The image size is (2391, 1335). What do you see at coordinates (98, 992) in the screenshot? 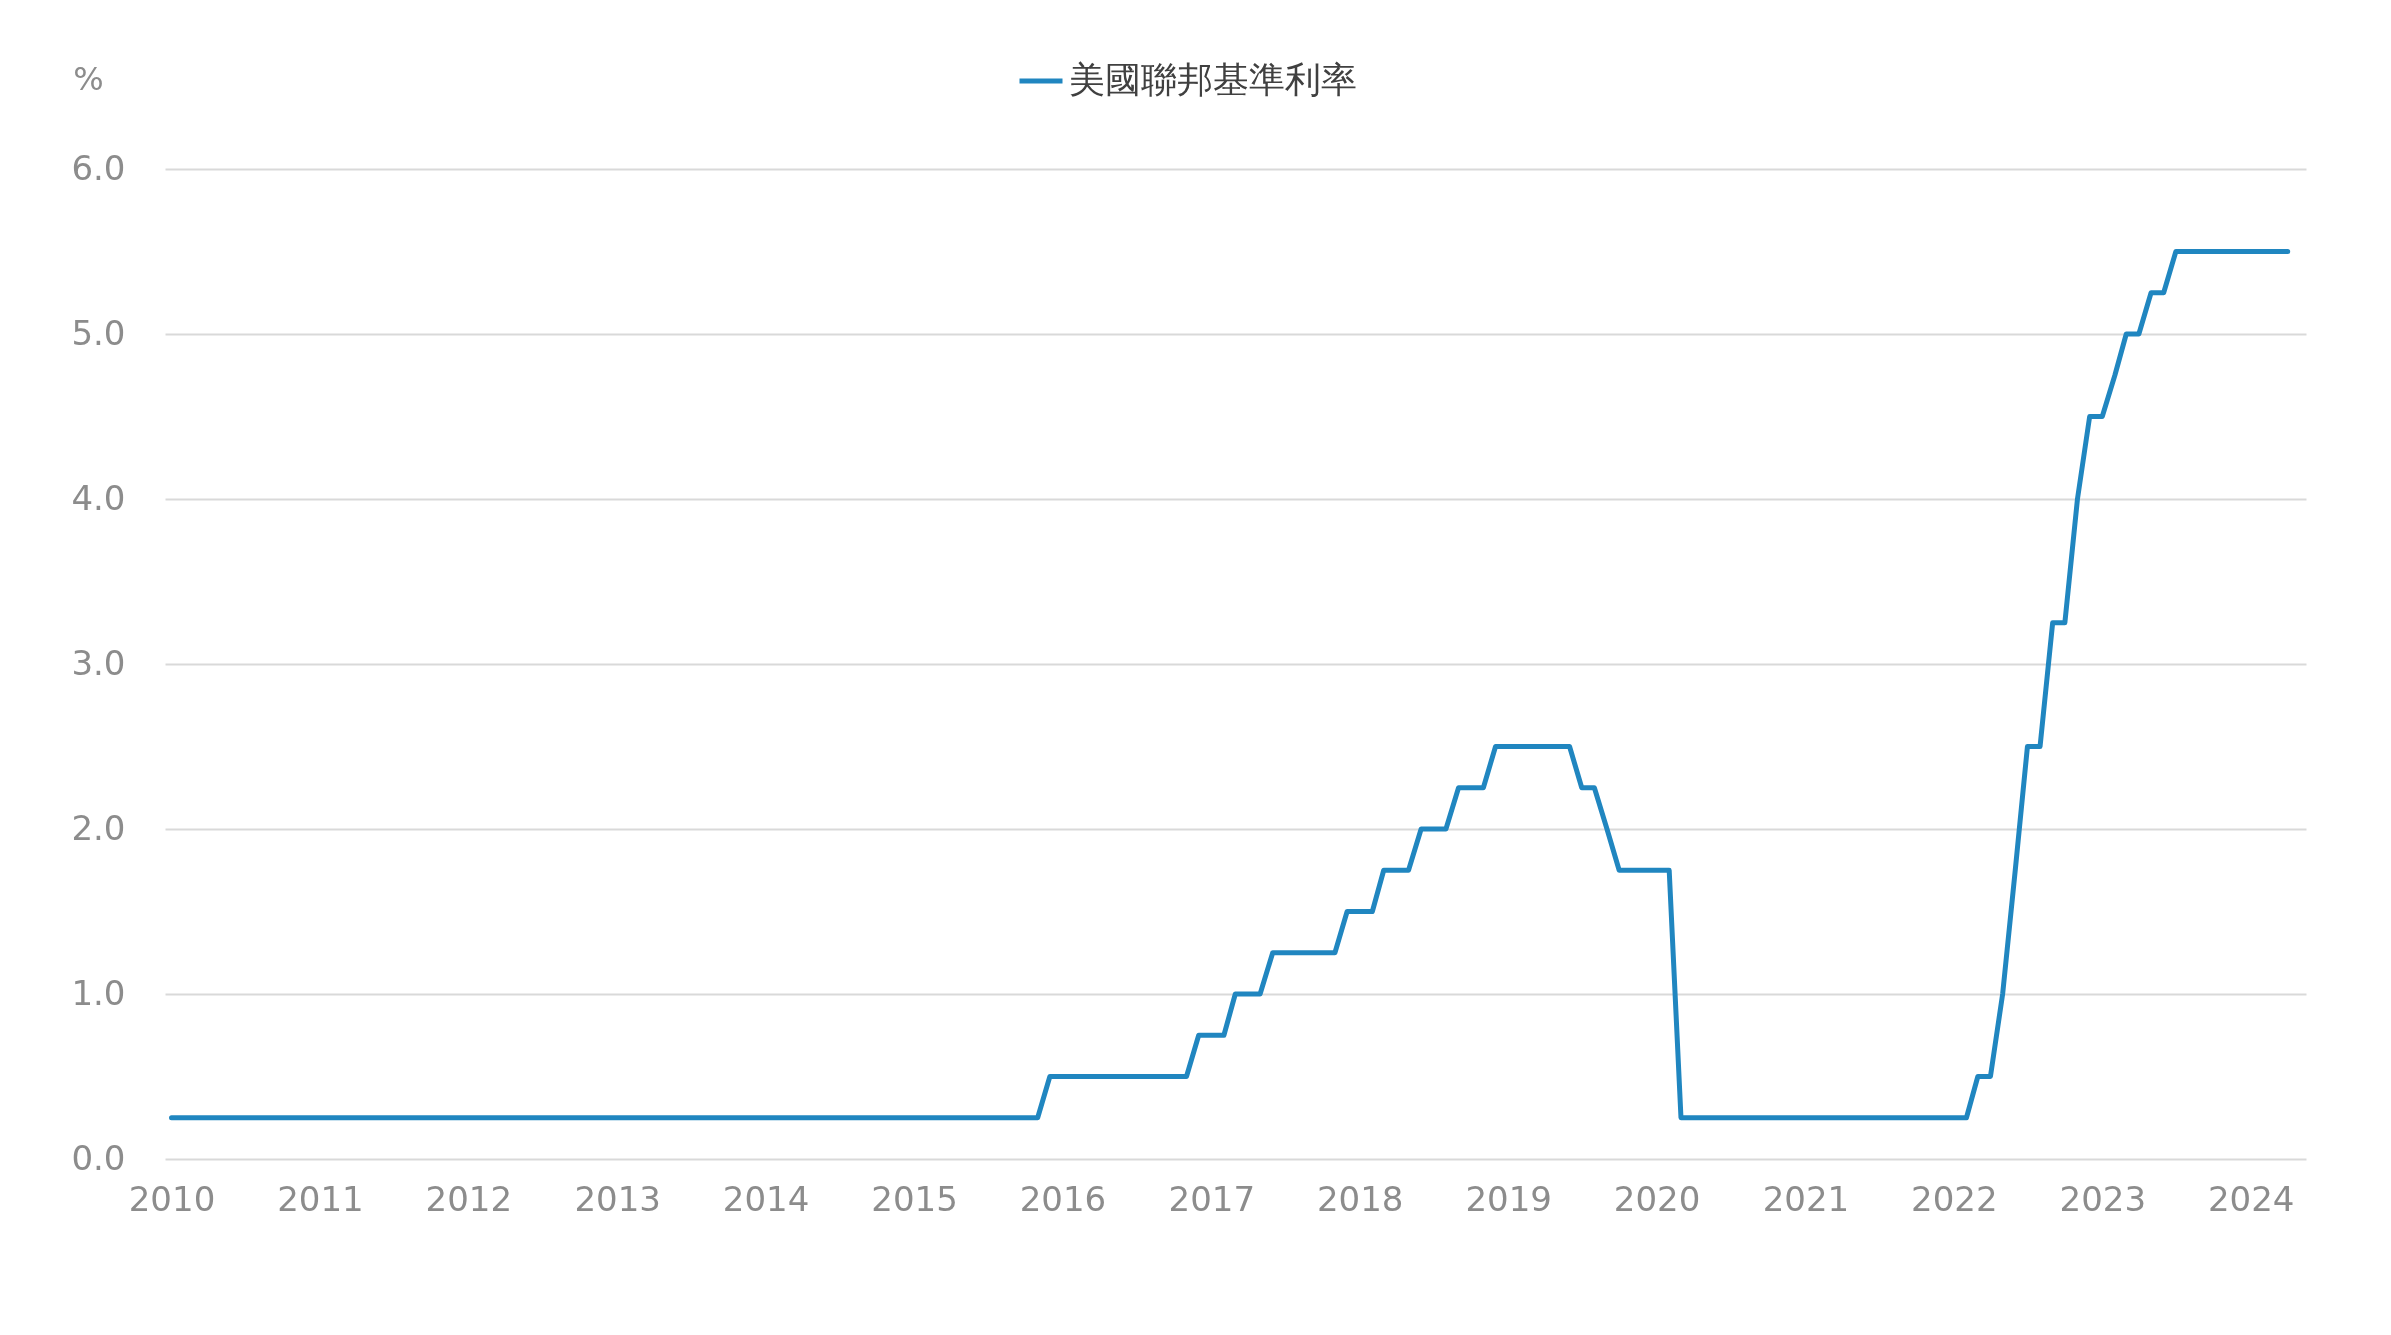
I see `y-tick-label: 1.0` at bounding box center [98, 992].